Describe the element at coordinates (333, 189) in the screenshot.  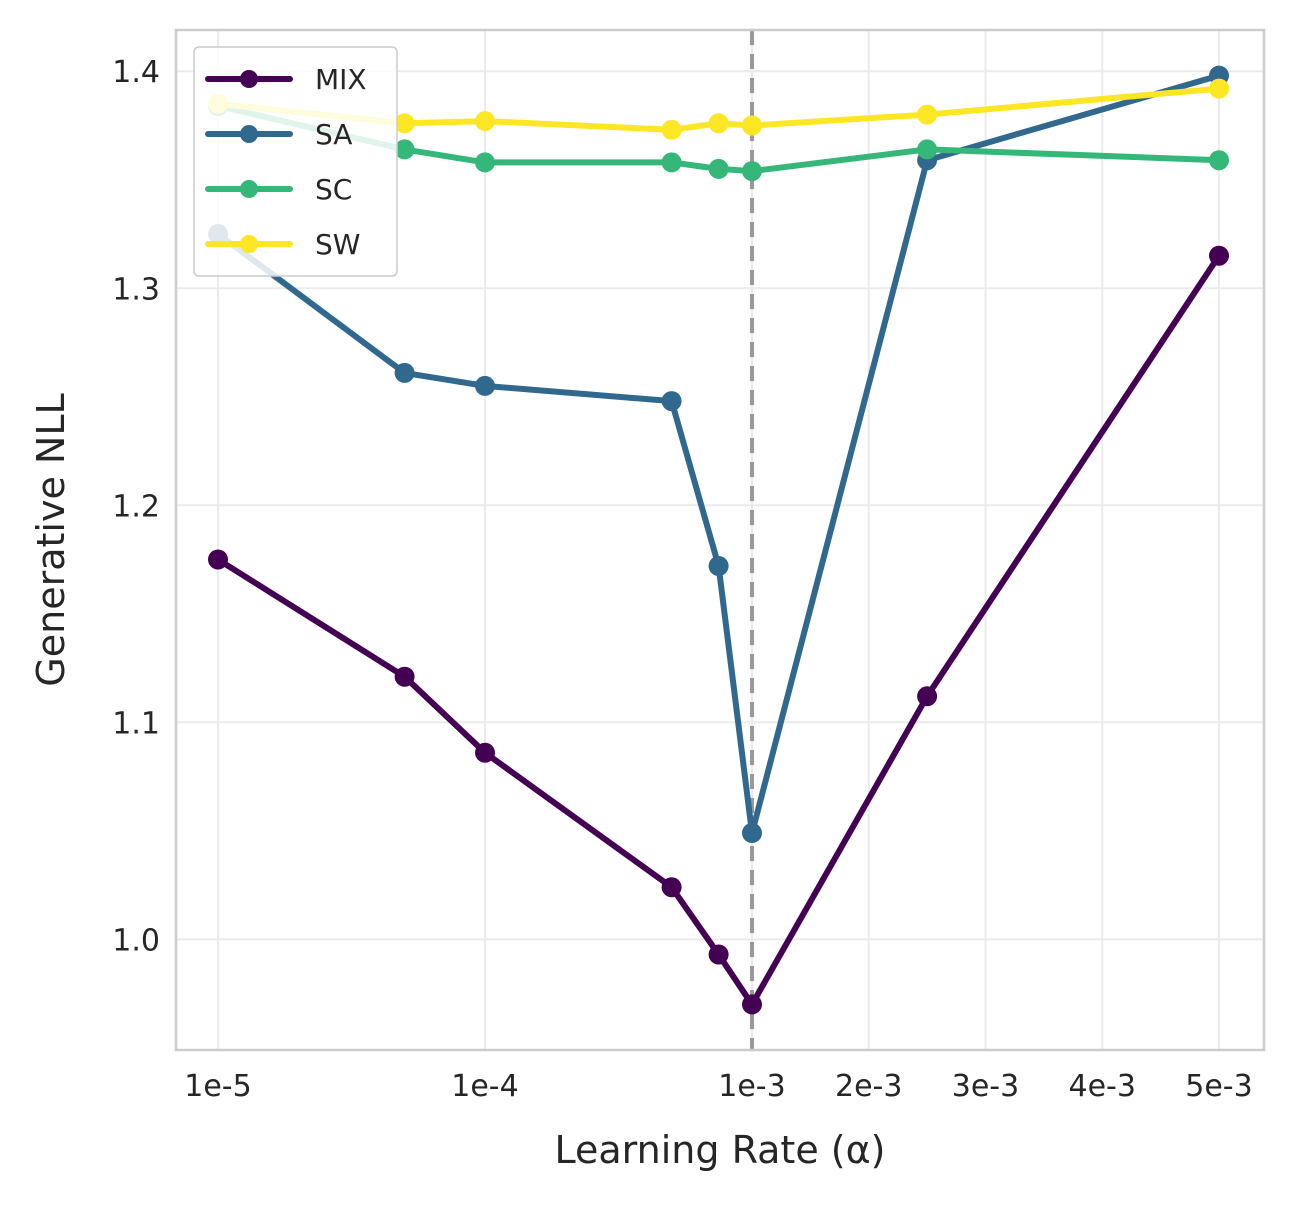
I see `legend-label: SC` at that location.